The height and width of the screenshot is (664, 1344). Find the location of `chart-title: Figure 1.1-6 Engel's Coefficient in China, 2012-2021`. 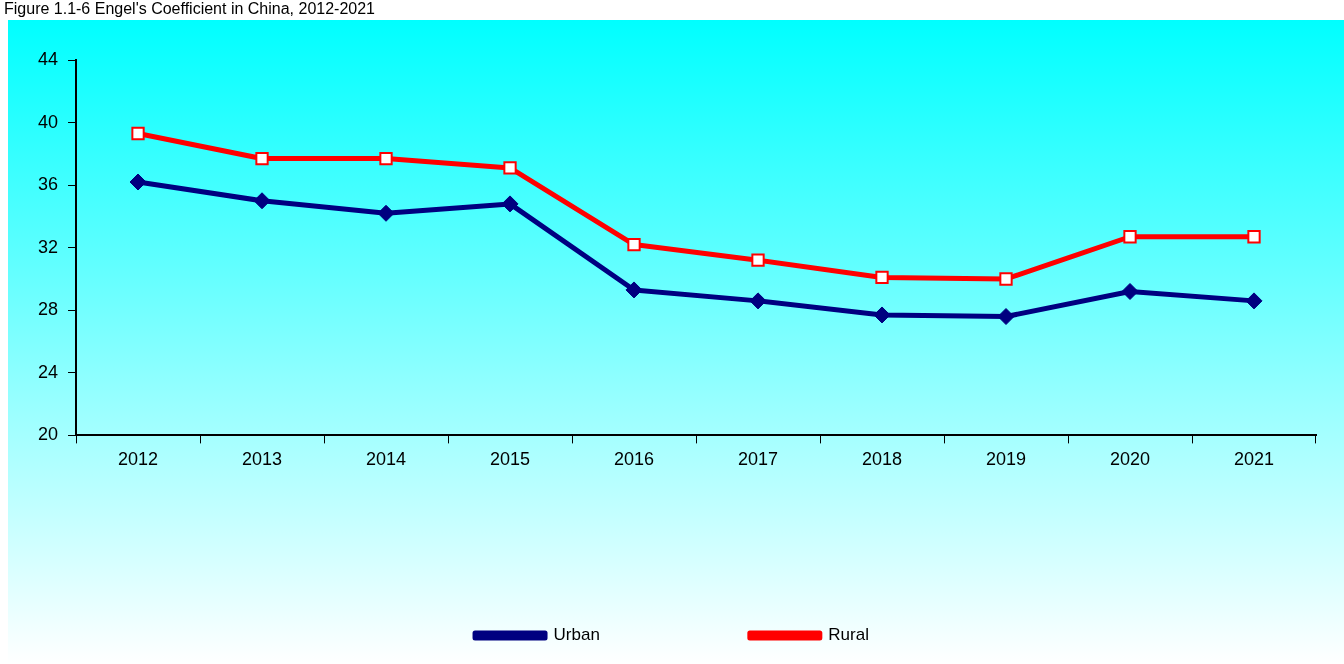

chart-title: Figure 1.1-6 Engel's Coefficient in China, 2012-2021 is located at coordinates (189, 9).